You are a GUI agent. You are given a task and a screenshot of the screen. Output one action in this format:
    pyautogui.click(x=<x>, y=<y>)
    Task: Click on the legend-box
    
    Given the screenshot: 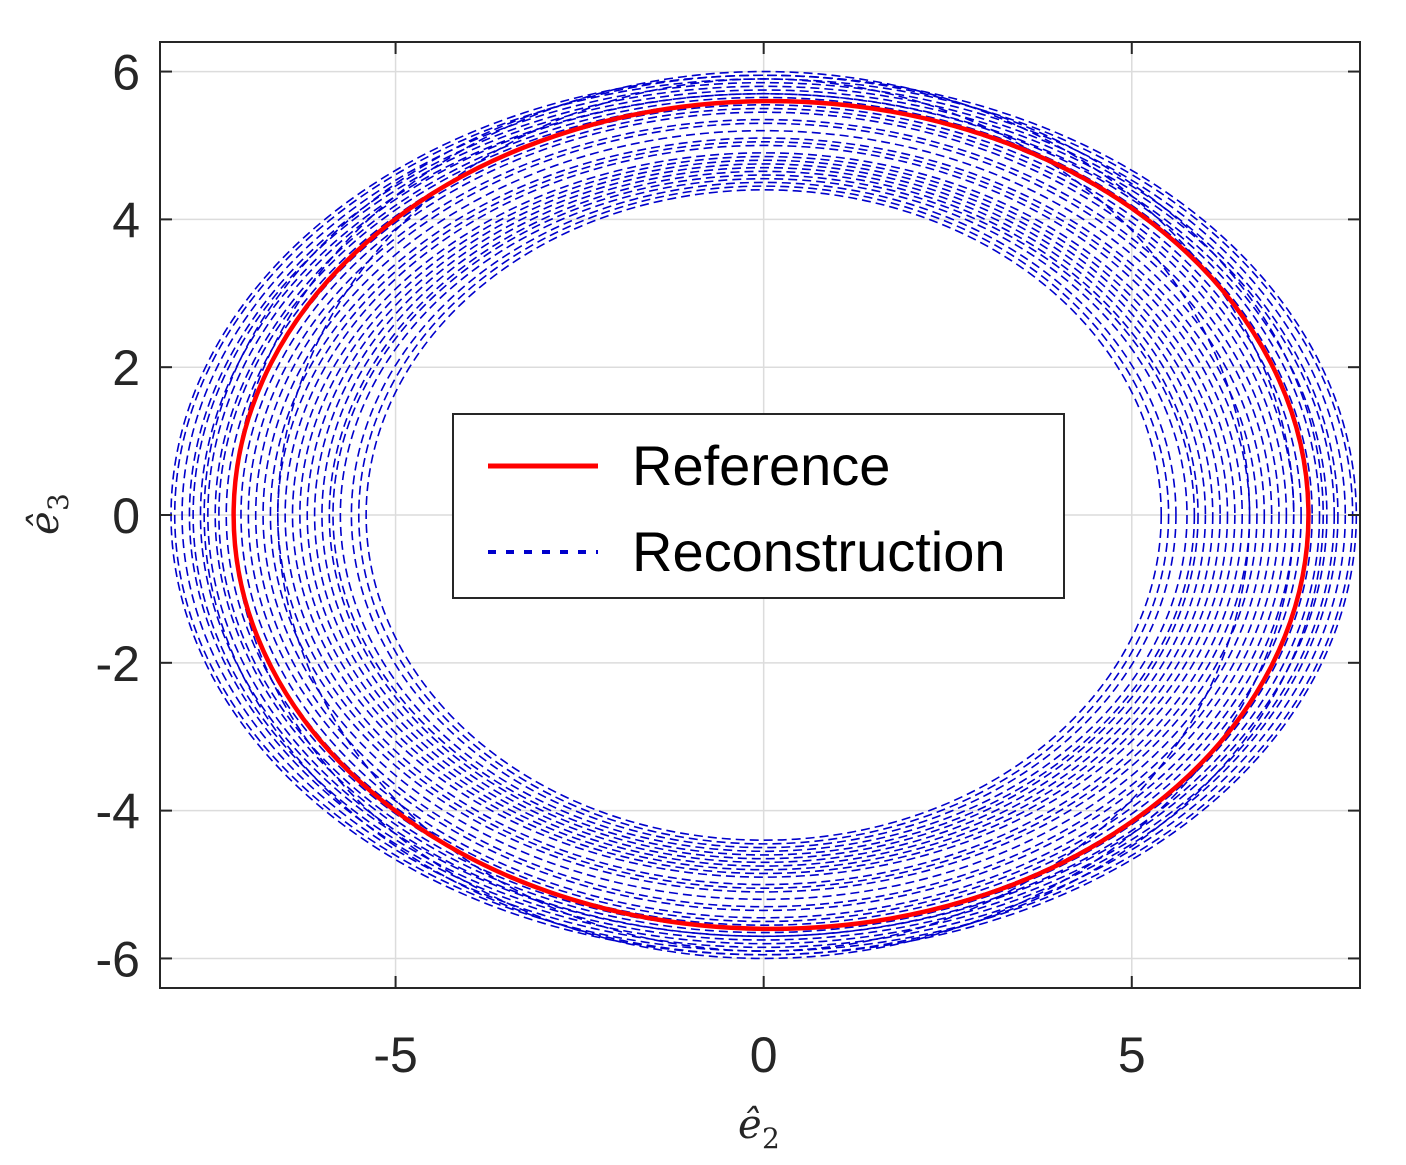 What is the action you would take?
    pyautogui.click(x=758, y=506)
    